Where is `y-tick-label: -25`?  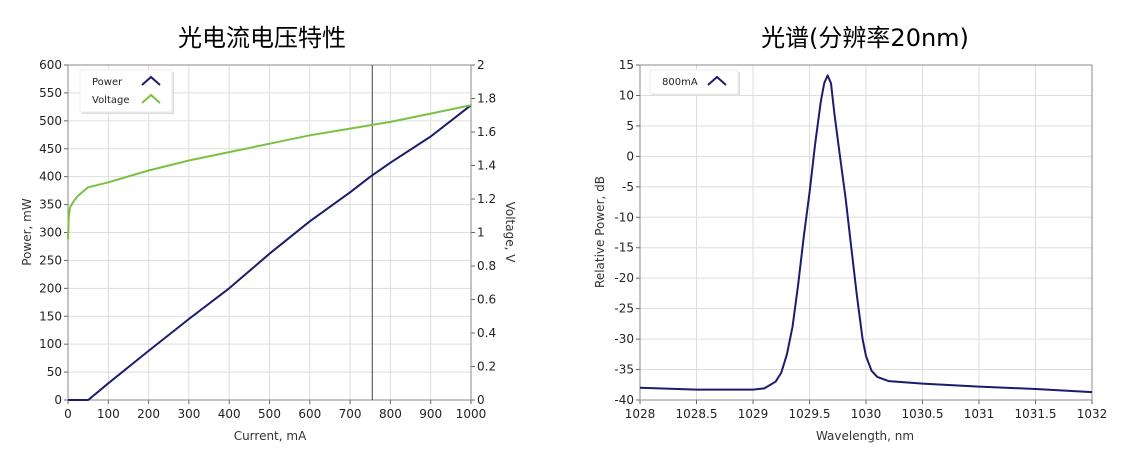 y-tick-label: -25 is located at coordinates (624, 309).